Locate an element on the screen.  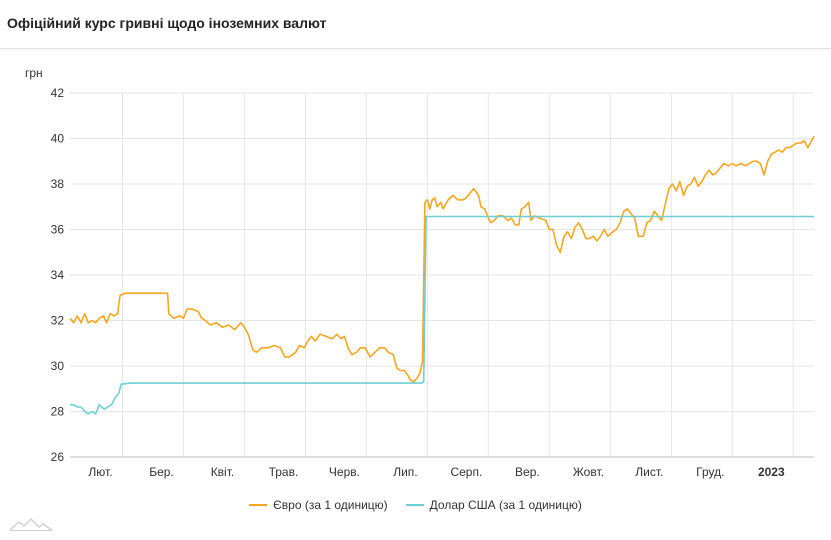
x-tick-label: 2023 is located at coordinates (771, 472).